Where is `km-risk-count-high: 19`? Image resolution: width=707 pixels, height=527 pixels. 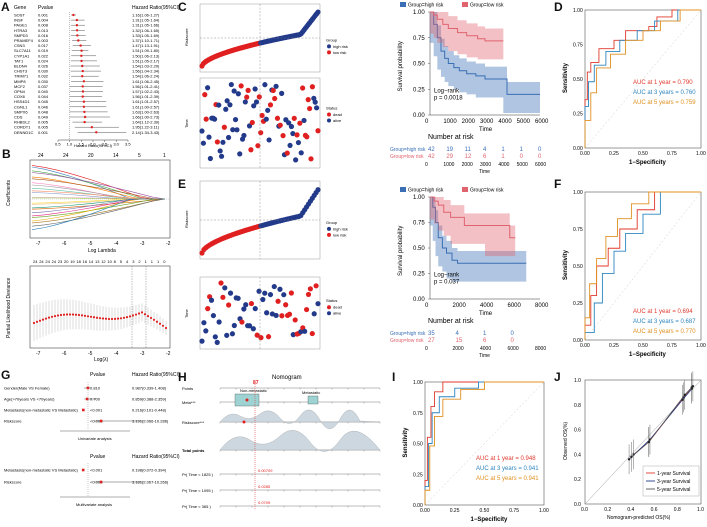 km-risk-count-high: 19 is located at coordinates (449, 150).